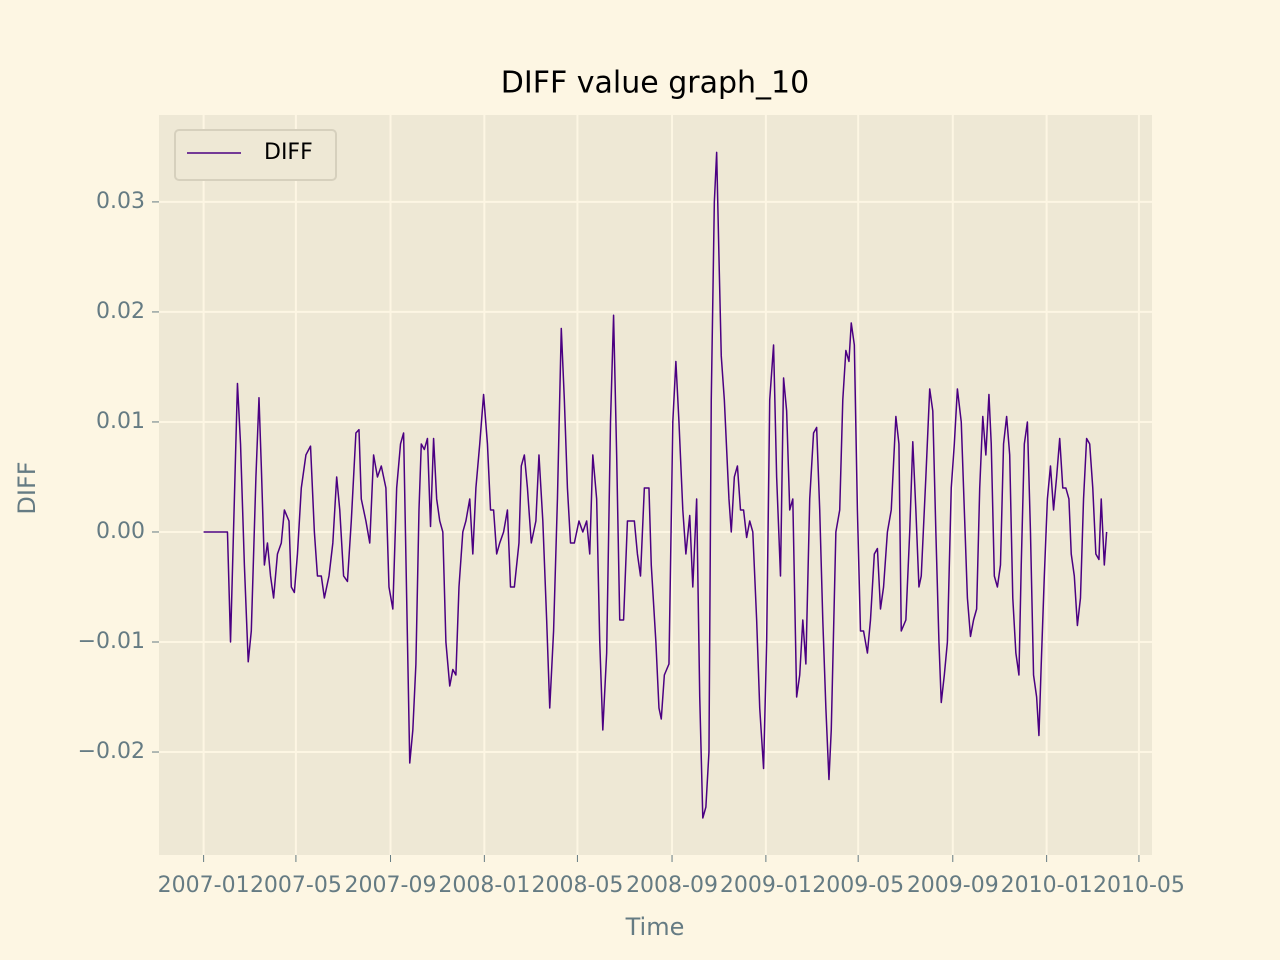 This screenshot has height=960, width=1280. I want to click on legend-box, so click(255, 155).